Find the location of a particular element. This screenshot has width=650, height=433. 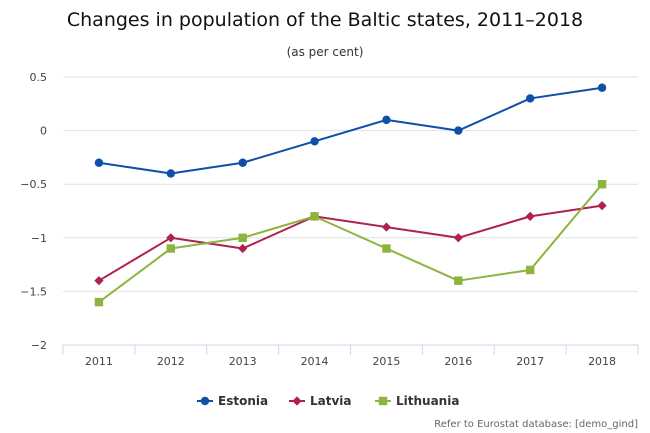

series-line-latvia is located at coordinates (350, 243).